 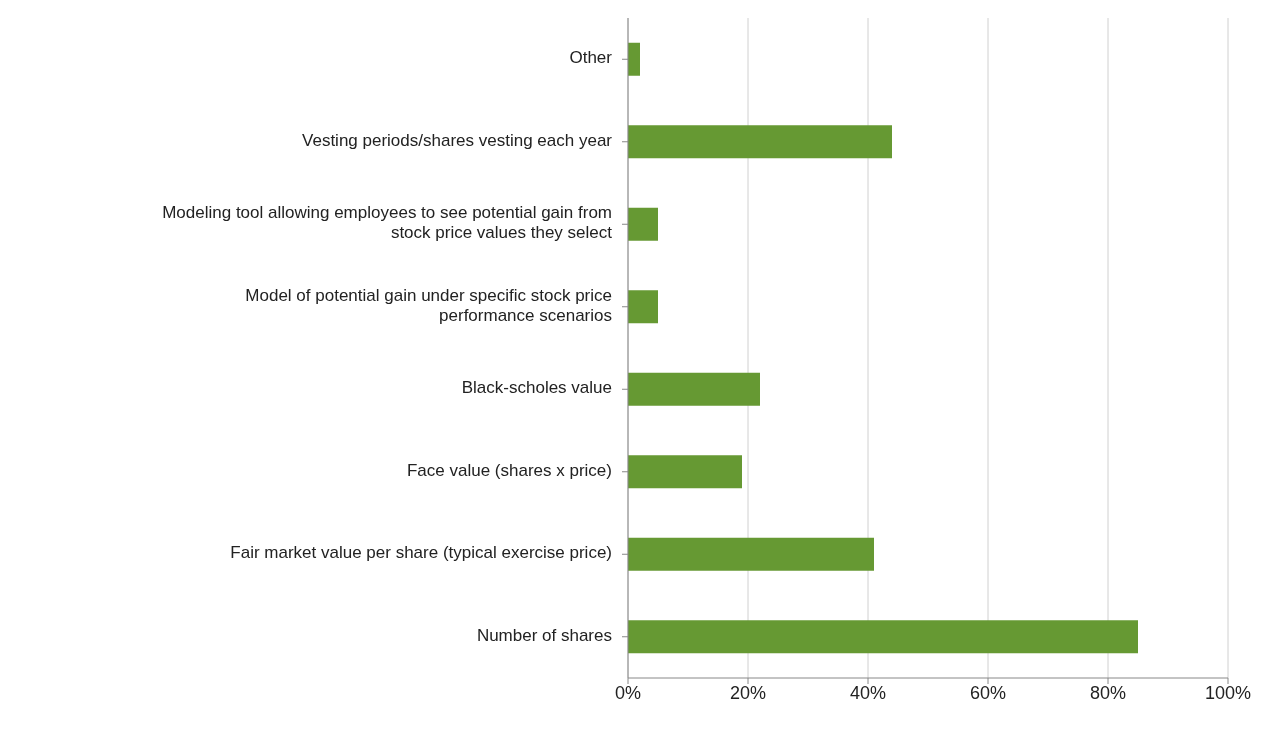 I want to click on y-tick-label: Other, so click(x=591, y=58).